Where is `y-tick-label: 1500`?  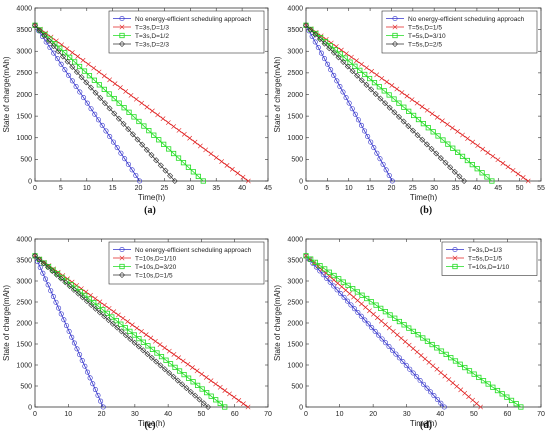
y-tick-label: 1500 is located at coordinates (24, 116).